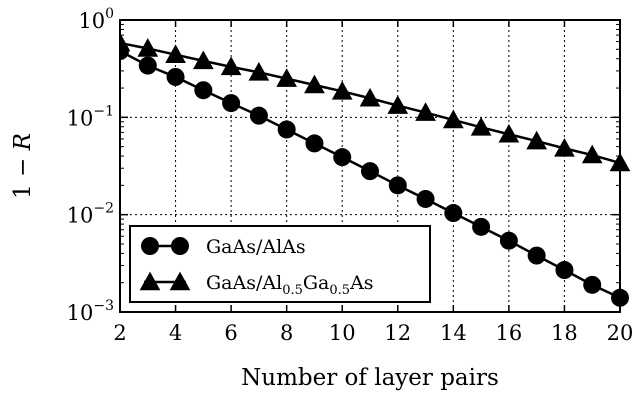 The image size is (634, 393). What do you see at coordinates (175, 333) in the screenshot?
I see `x-tick-label: 4` at bounding box center [175, 333].